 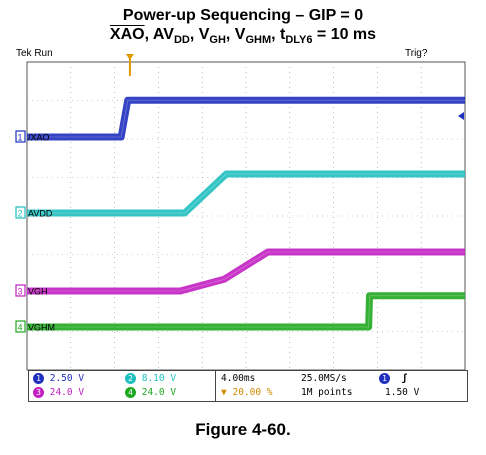 I want to click on status-trigger-label: Trig?, so click(x=416, y=53).